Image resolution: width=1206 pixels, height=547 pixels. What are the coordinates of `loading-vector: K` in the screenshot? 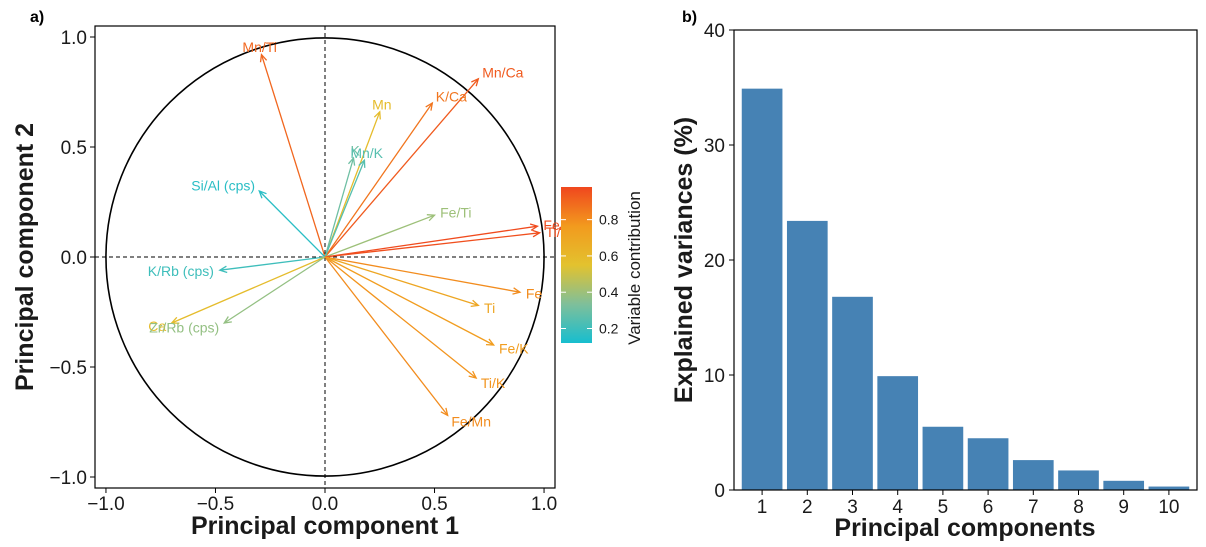 It's located at (342, 200).